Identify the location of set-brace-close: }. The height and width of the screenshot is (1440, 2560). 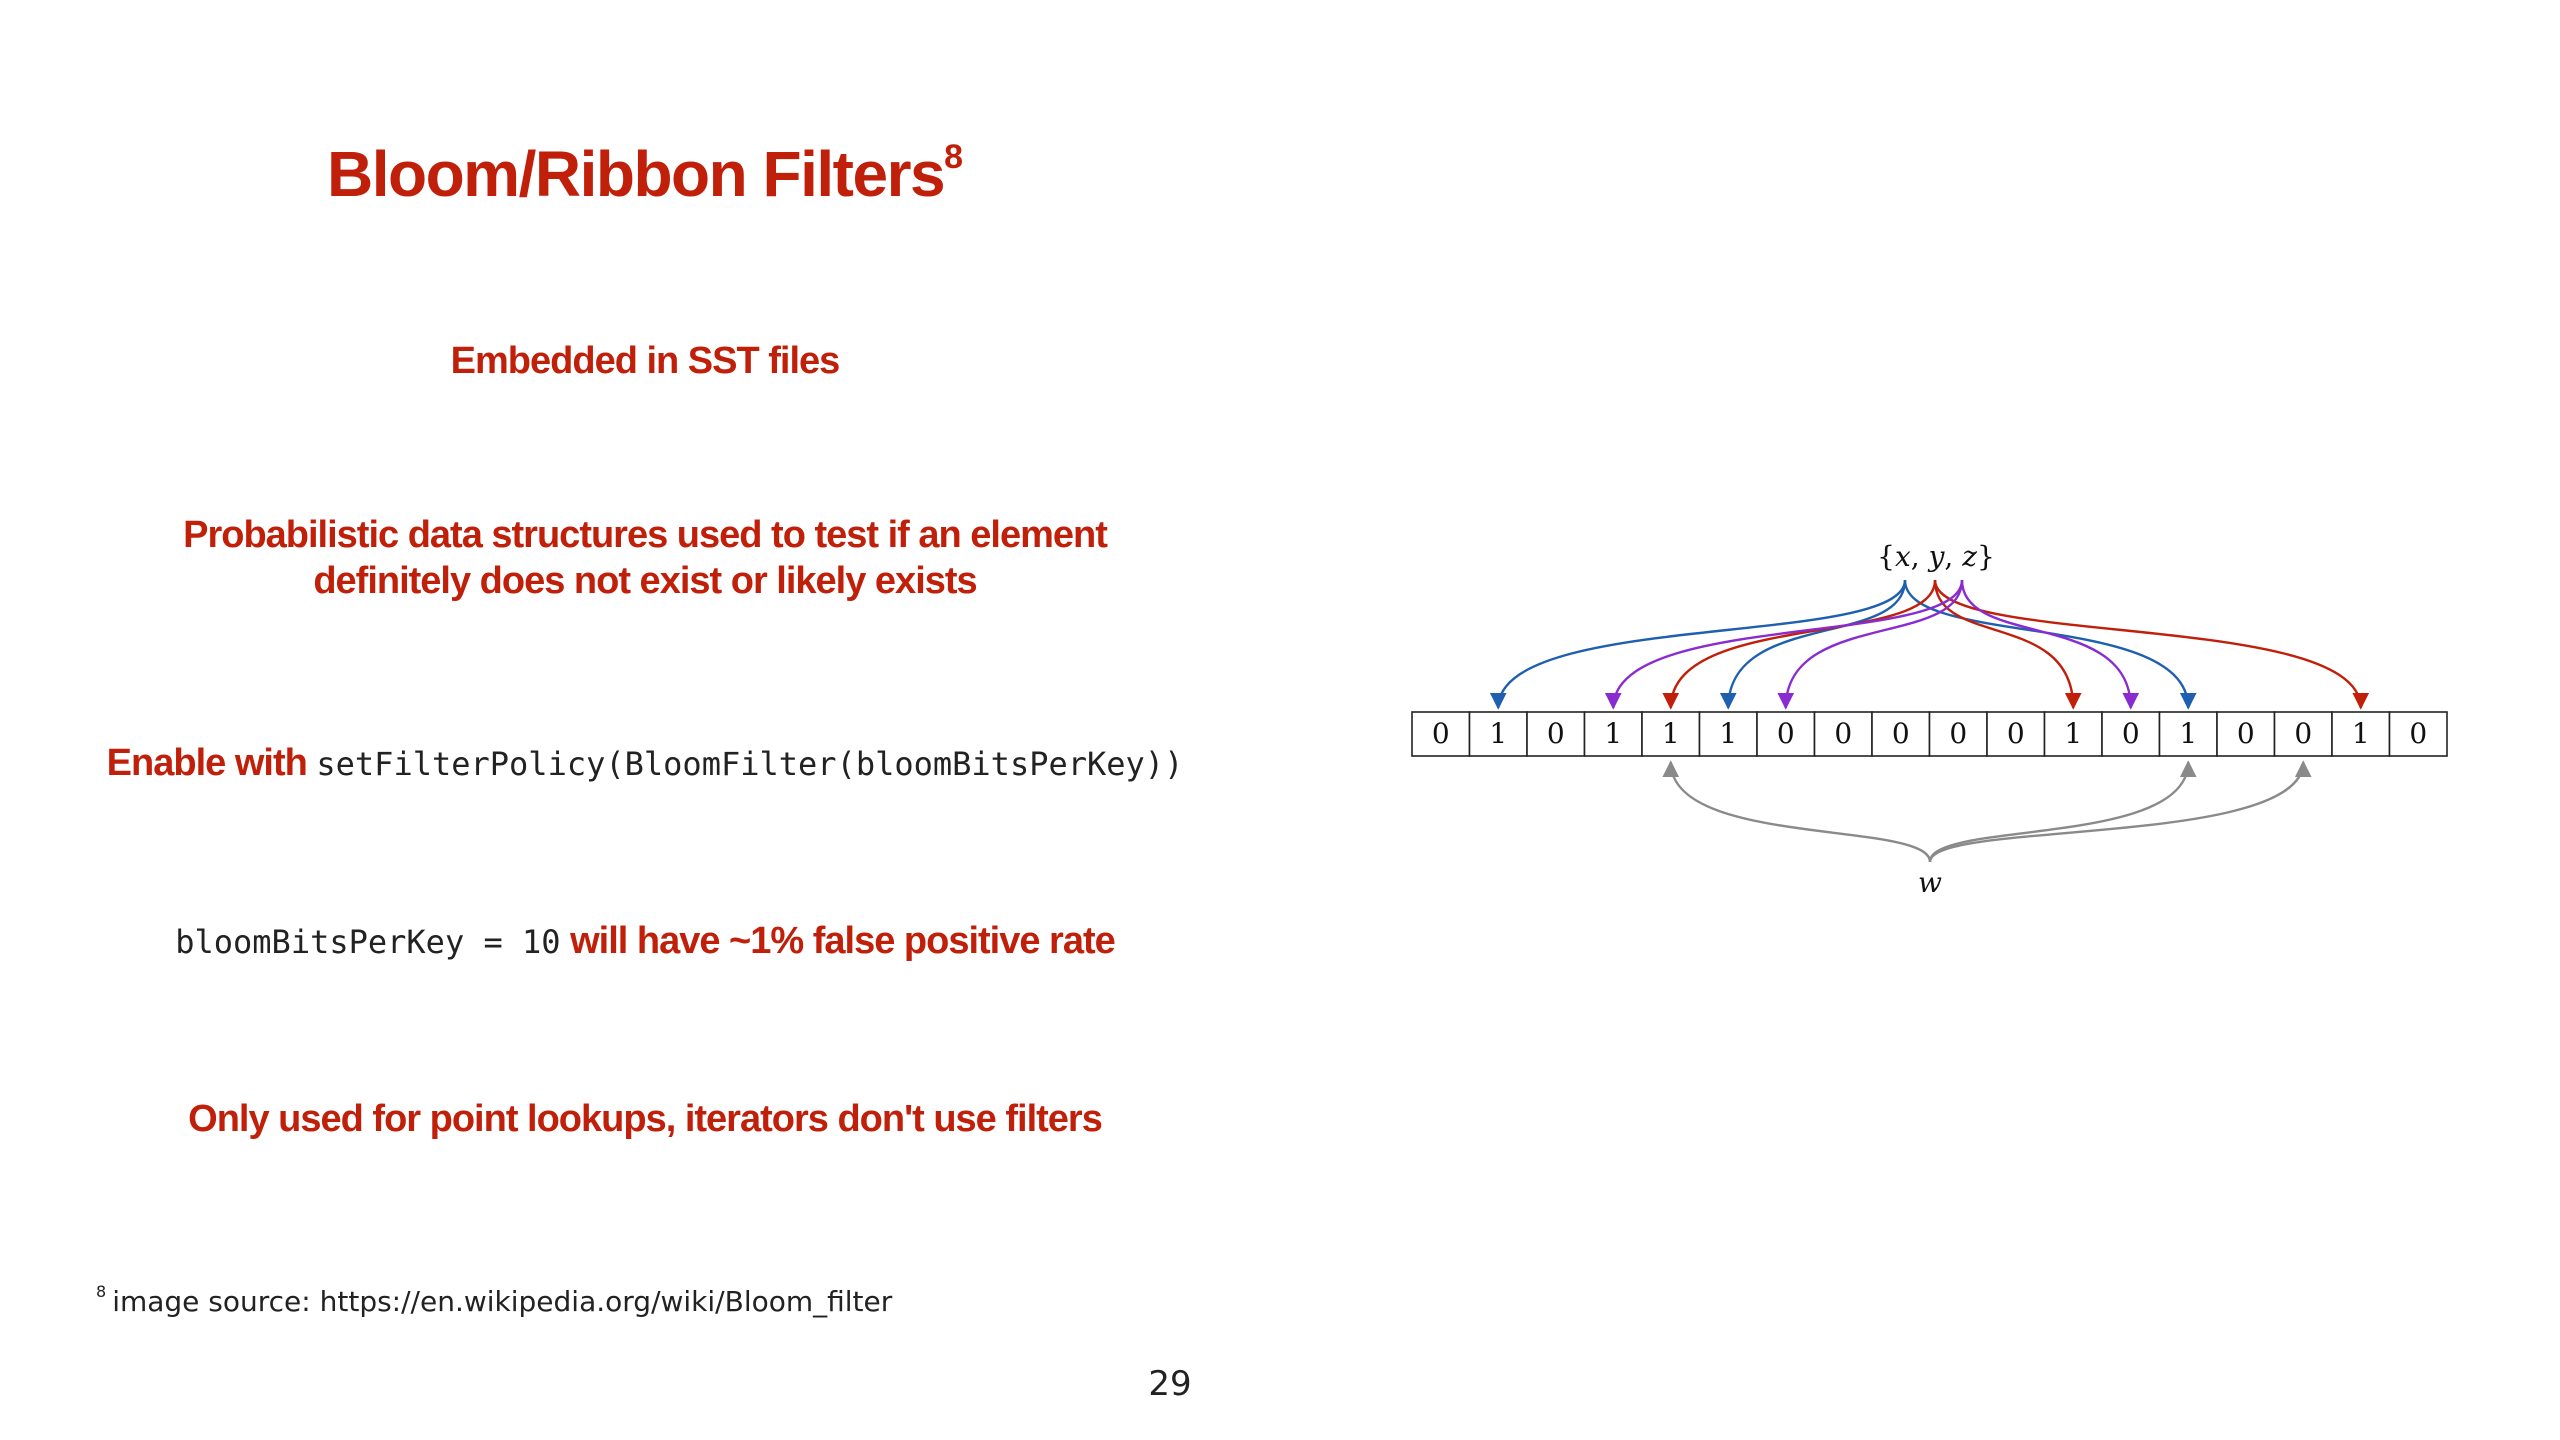
(1986, 556).